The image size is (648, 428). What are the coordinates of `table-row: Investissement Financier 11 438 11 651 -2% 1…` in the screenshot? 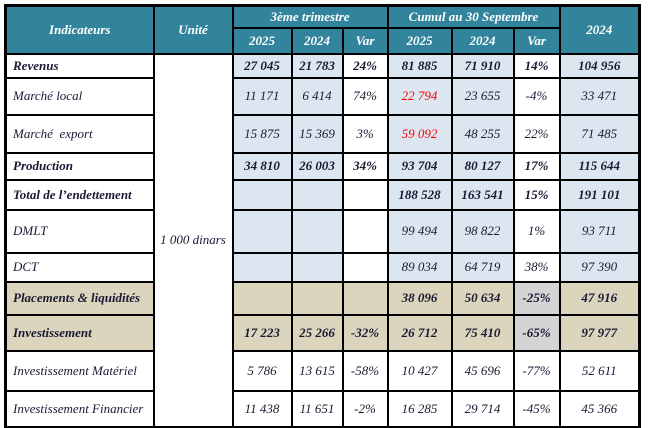 It's located at (322, 408).